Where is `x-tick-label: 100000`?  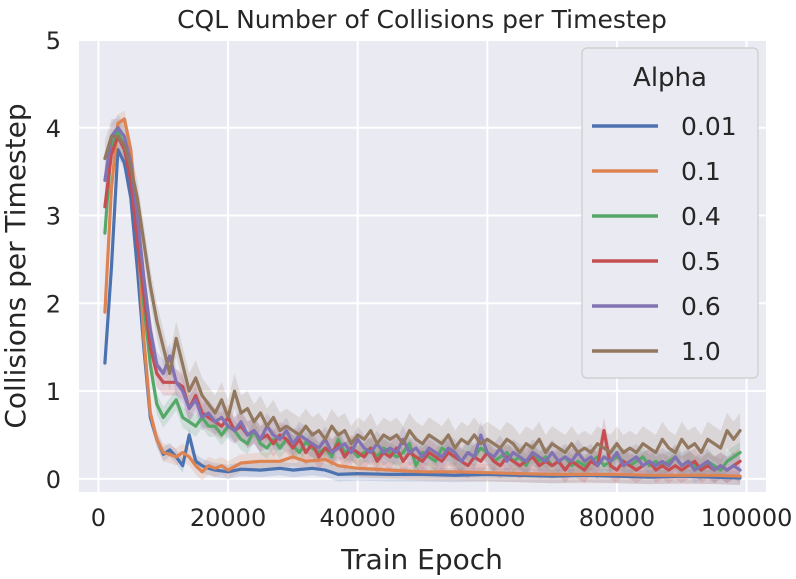
x-tick-label: 100000 is located at coordinates (747, 518).